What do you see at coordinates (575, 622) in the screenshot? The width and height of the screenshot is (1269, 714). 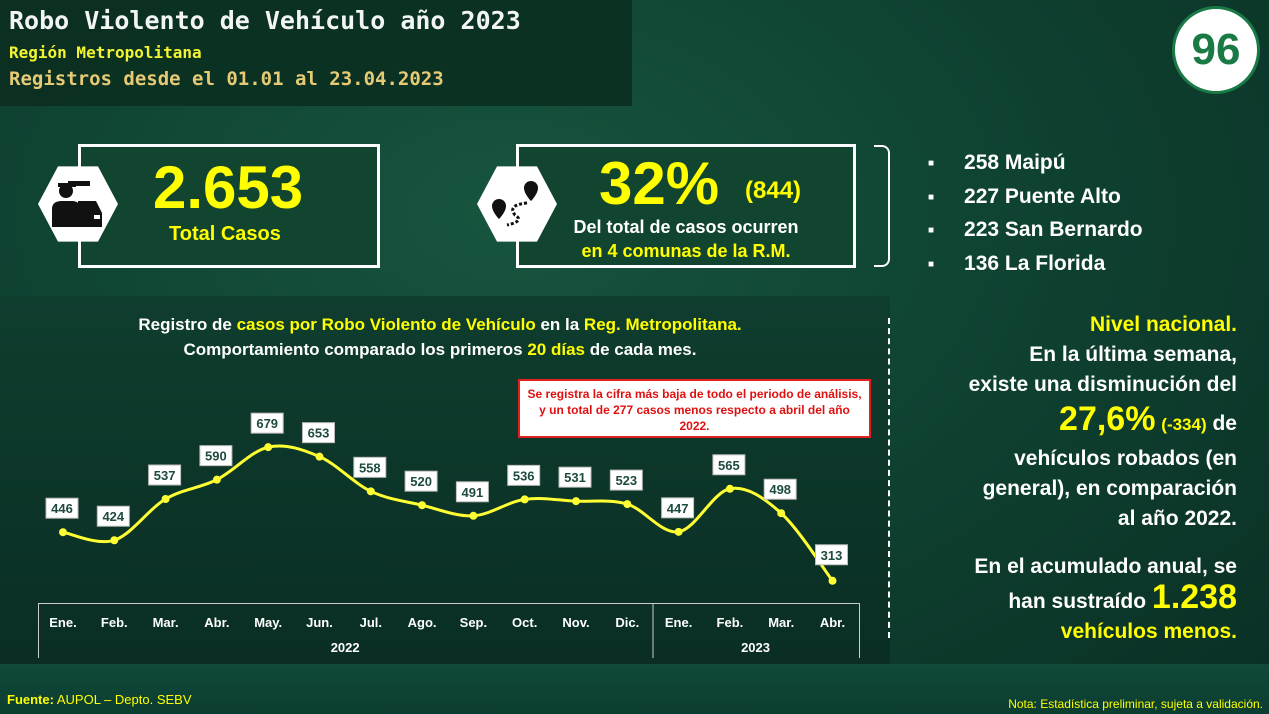 I see `x-tick-label: Nov.` at bounding box center [575, 622].